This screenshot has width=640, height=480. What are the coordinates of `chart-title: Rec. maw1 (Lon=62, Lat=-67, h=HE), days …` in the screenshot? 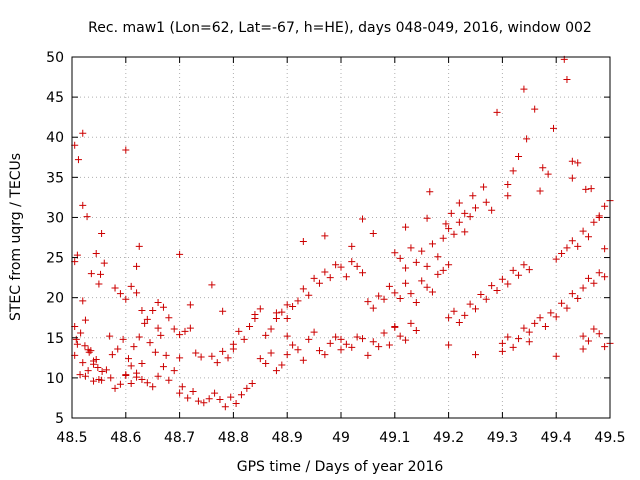 It's located at (340, 28).